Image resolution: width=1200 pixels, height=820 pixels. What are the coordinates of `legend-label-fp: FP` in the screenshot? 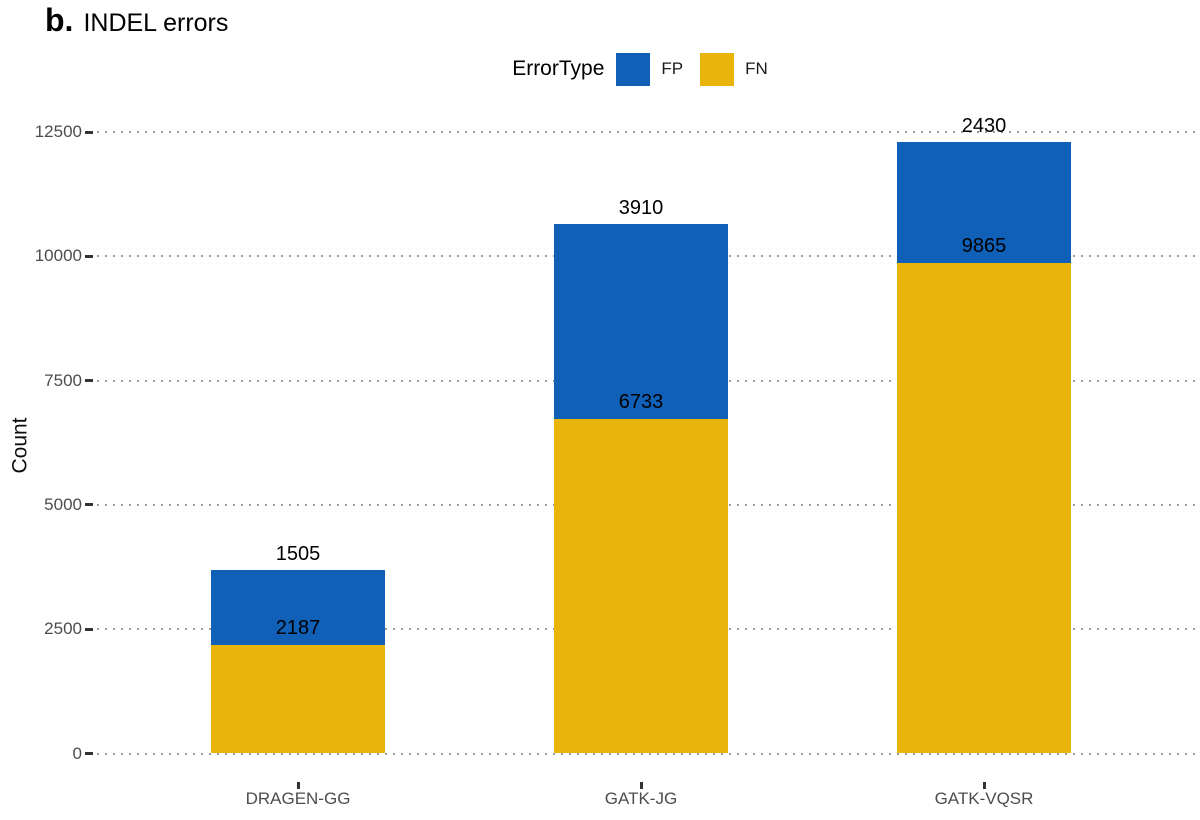 It's located at (672, 68).